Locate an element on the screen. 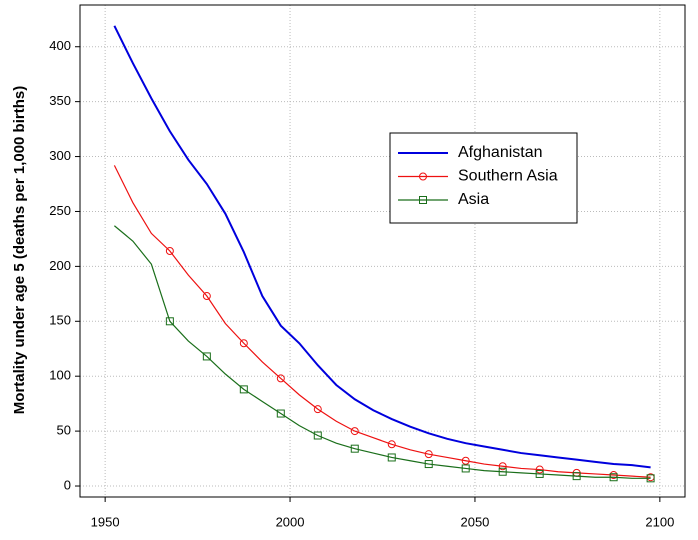 This screenshot has height=540, width=698. y-tick-label: 250 is located at coordinates (60, 210).